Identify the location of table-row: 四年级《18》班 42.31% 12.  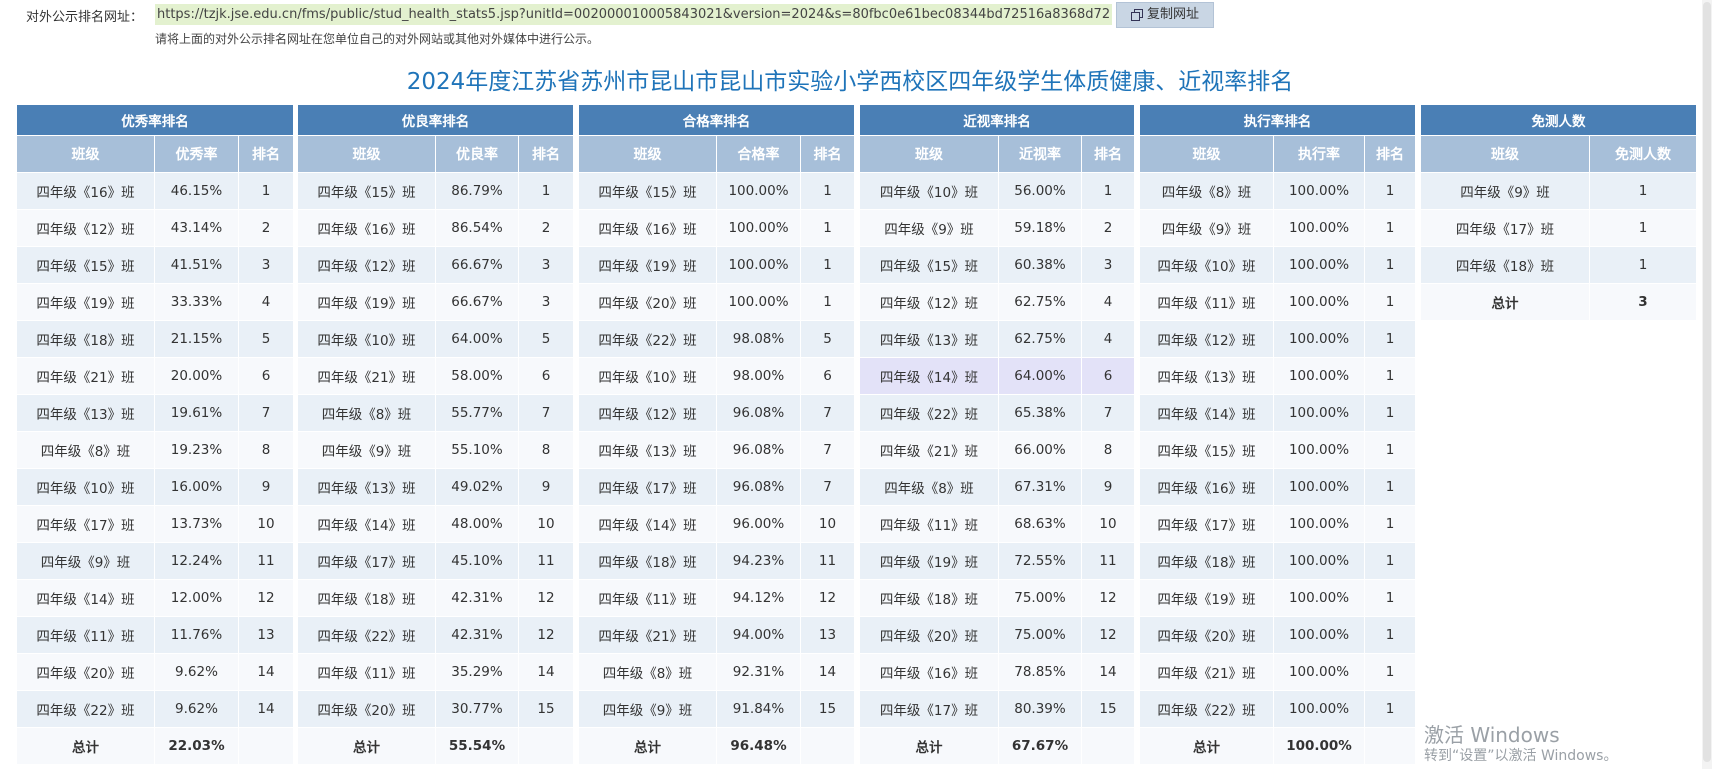
(436, 598).